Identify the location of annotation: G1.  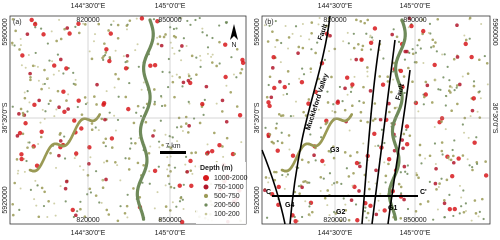
(392, 208).